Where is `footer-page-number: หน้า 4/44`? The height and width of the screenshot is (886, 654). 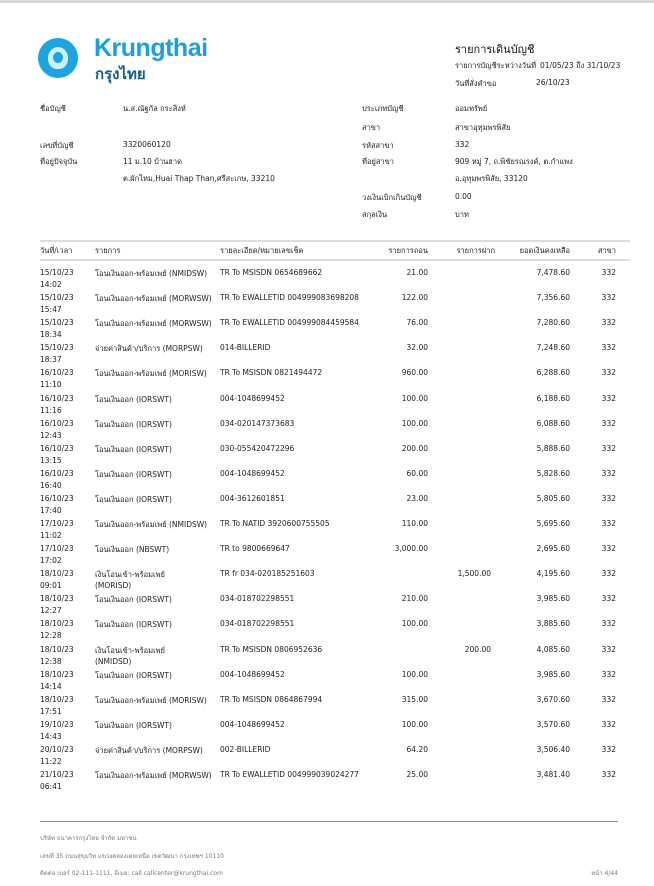
footer-page-number: หน้า 4/44 is located at coordinates (604, 873).